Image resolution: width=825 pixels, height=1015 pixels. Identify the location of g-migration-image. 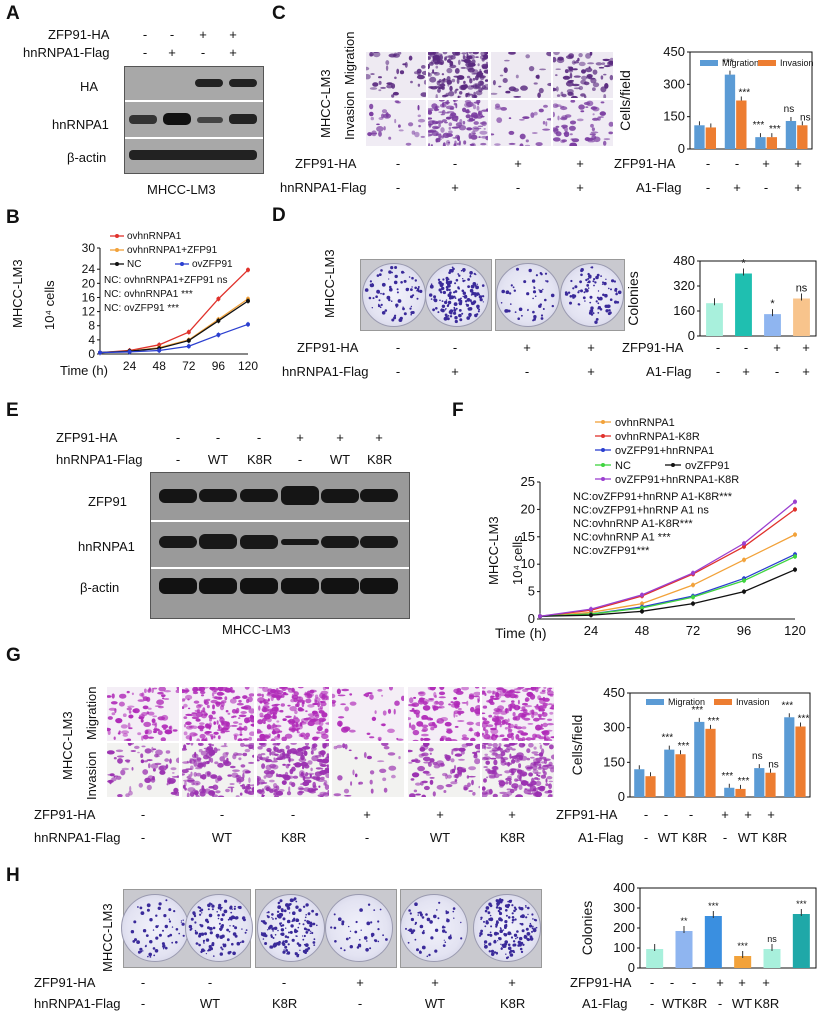
(368, 714).